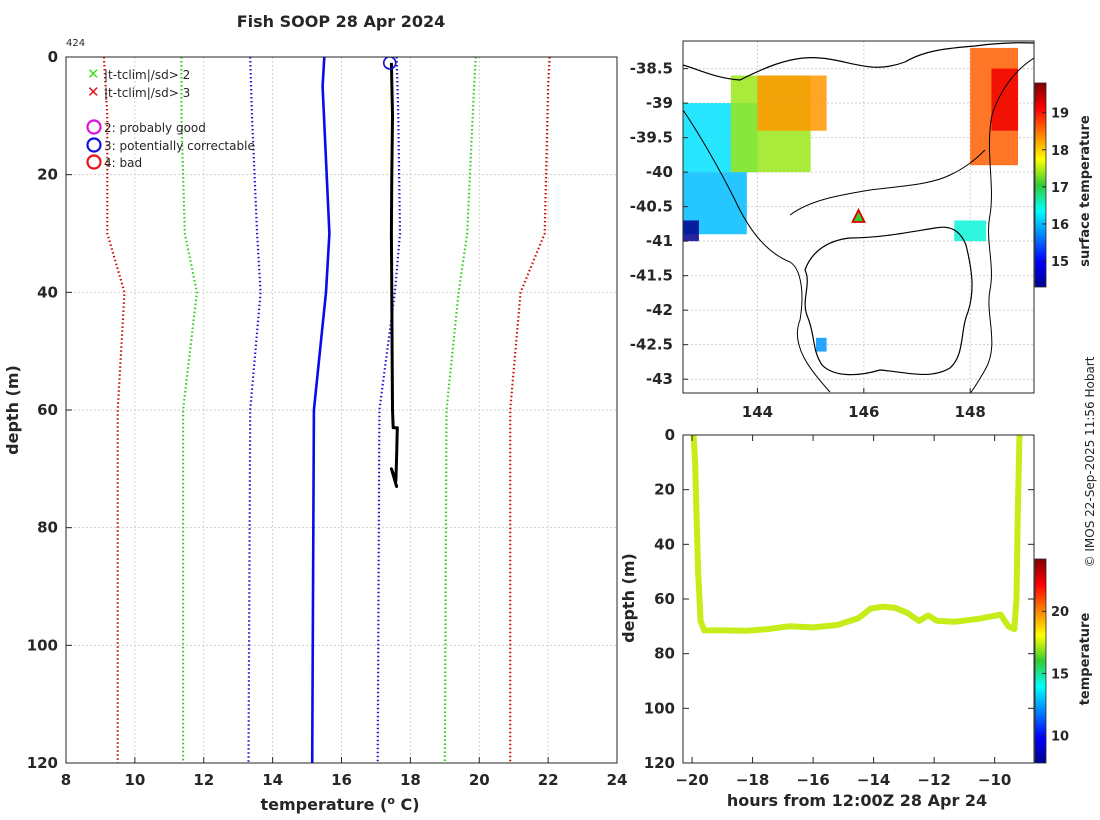  What do you see at coordinates (93, 92) in the screenshot?
I see `legend-x-red-icon: ✕` at bounding box center [93, 92].